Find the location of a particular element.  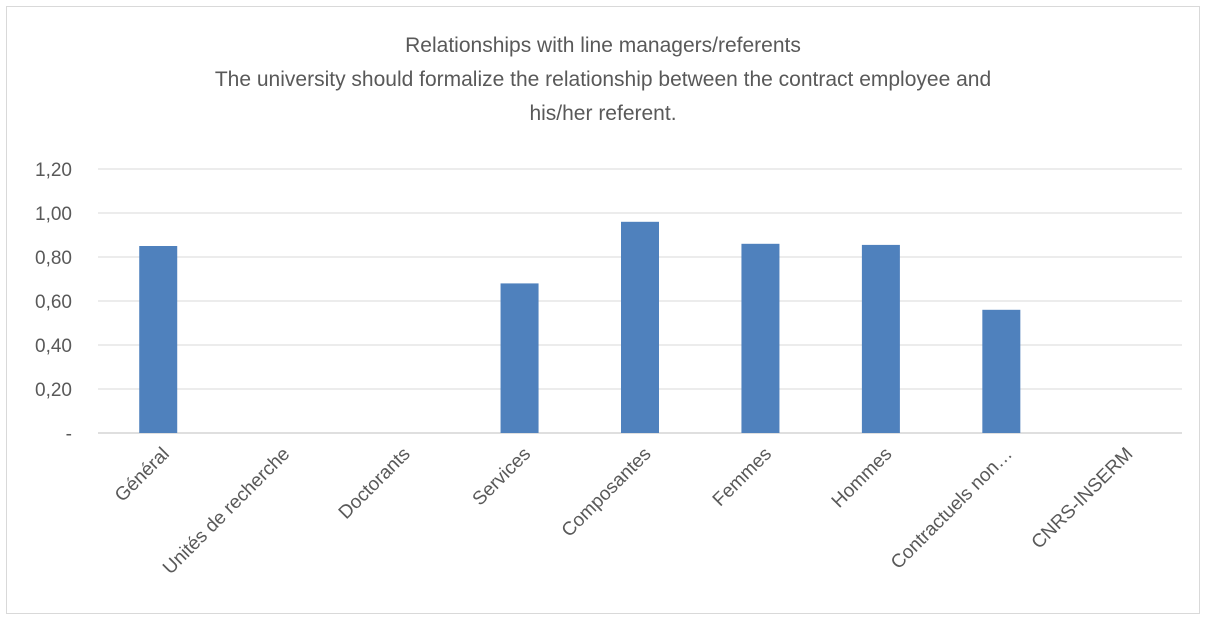

chart-title-line-3: his/her referent. is located at coordinates (603, 113).